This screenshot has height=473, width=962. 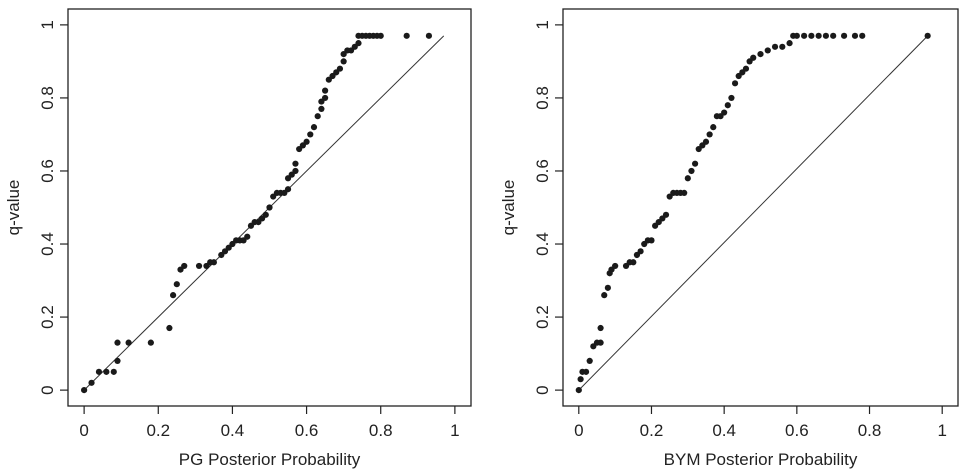 I want to click on bym-x-tick-label: 1, so click(x=941, y=430).